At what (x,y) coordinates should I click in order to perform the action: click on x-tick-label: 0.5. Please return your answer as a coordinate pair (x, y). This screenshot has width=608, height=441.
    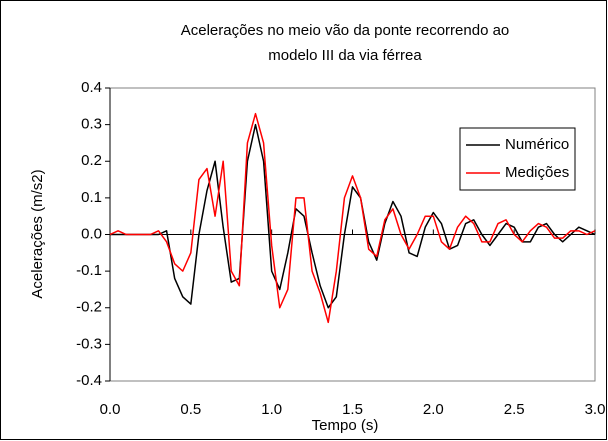
    Looking at the image, I should click on (190, 409).